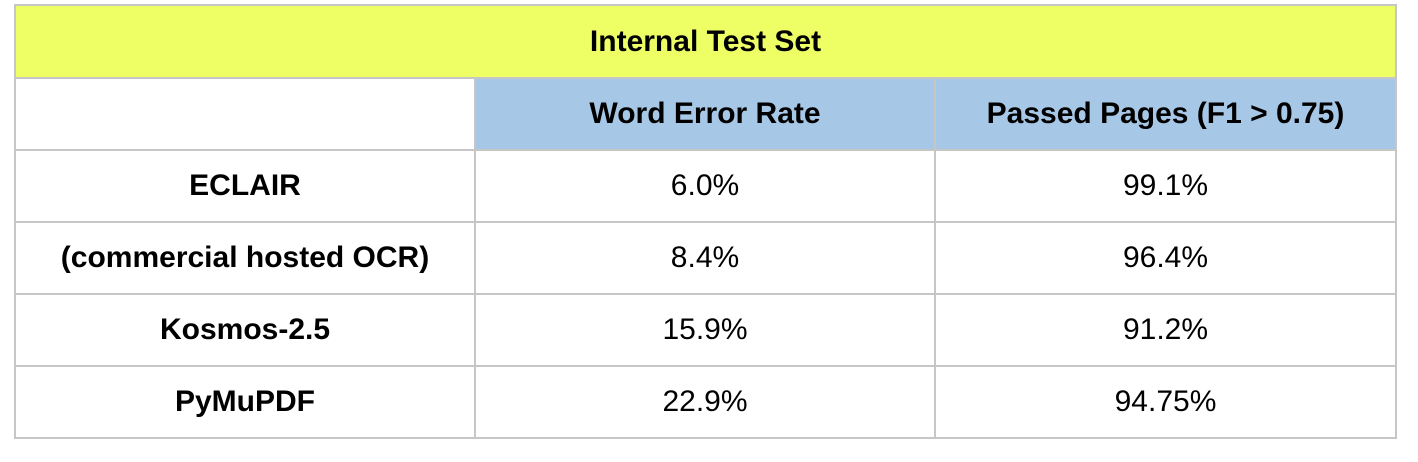 Image resolution: width=1418 pixels, height=462 pixels. What do you see at coordinates (245, 114) in the screenshot?
I see `header-blank-cell` at bounding box center [245, 114].